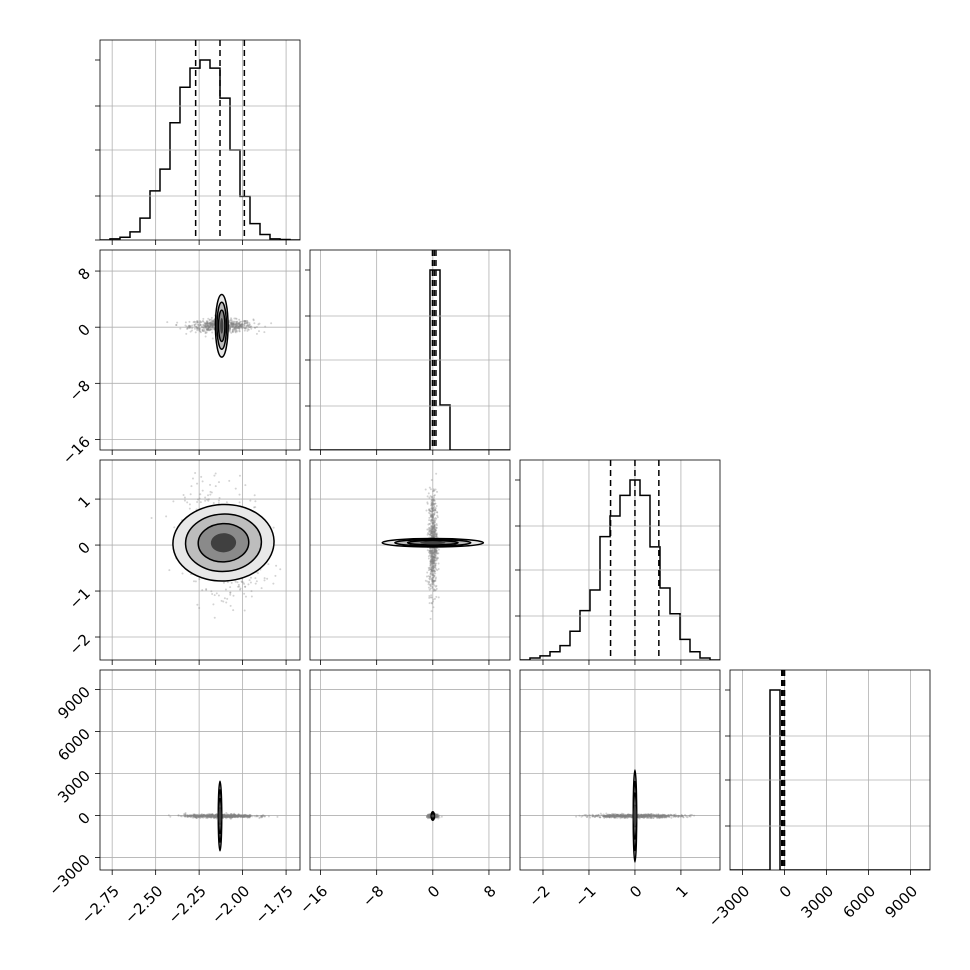  Describe the element at coordinates (585, 896) in the screenshot. I see `x-tick-label: −1` at that location.